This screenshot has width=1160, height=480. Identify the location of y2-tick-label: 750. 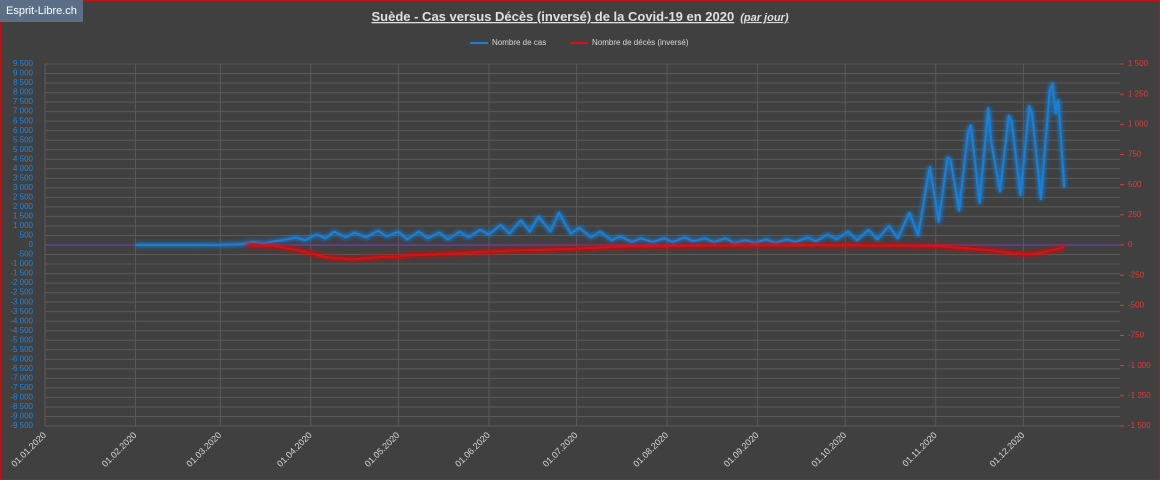
(1135, 154).